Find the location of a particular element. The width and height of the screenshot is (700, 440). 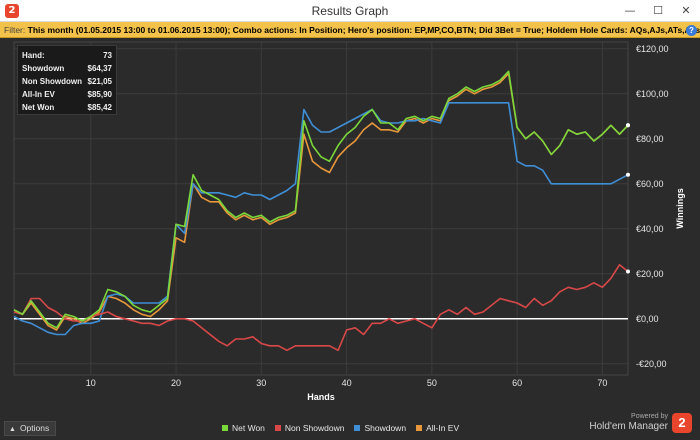

y-tick-label: €40,00 is located at coordinates (650, 229).